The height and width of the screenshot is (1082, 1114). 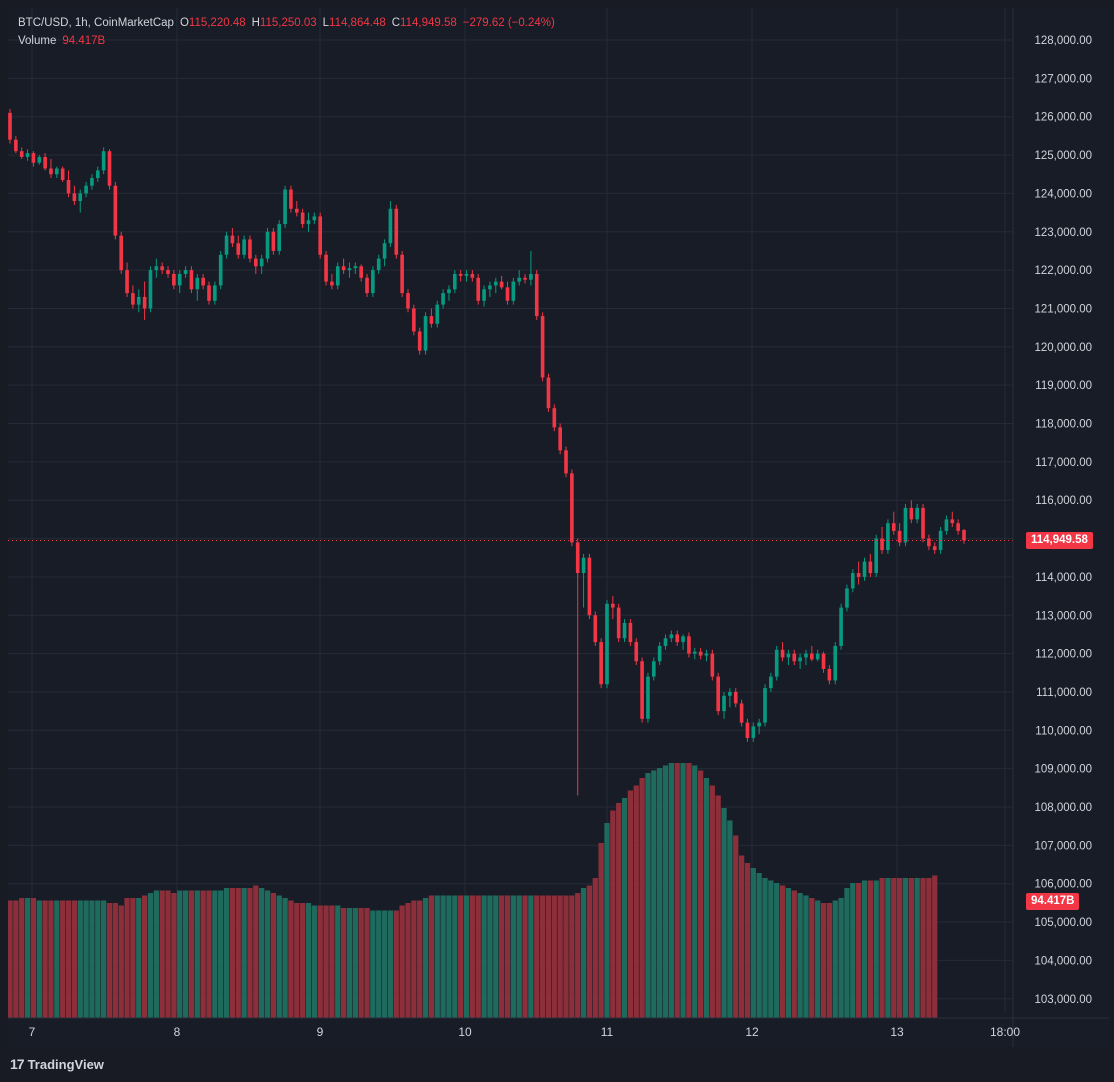 What do you see at coordinates (607, 1032) in the screenshot?
I see `x-tick-label: 11` at bounding box center [607, 1032].